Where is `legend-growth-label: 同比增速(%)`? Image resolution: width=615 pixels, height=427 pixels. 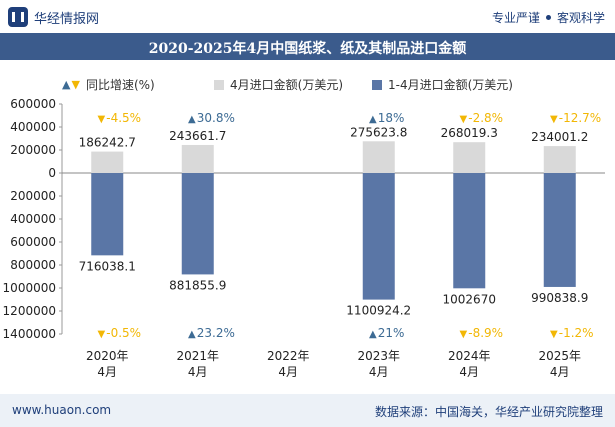
legend-growth-label: 同比增速(%) is located at coordinates (120, 85).